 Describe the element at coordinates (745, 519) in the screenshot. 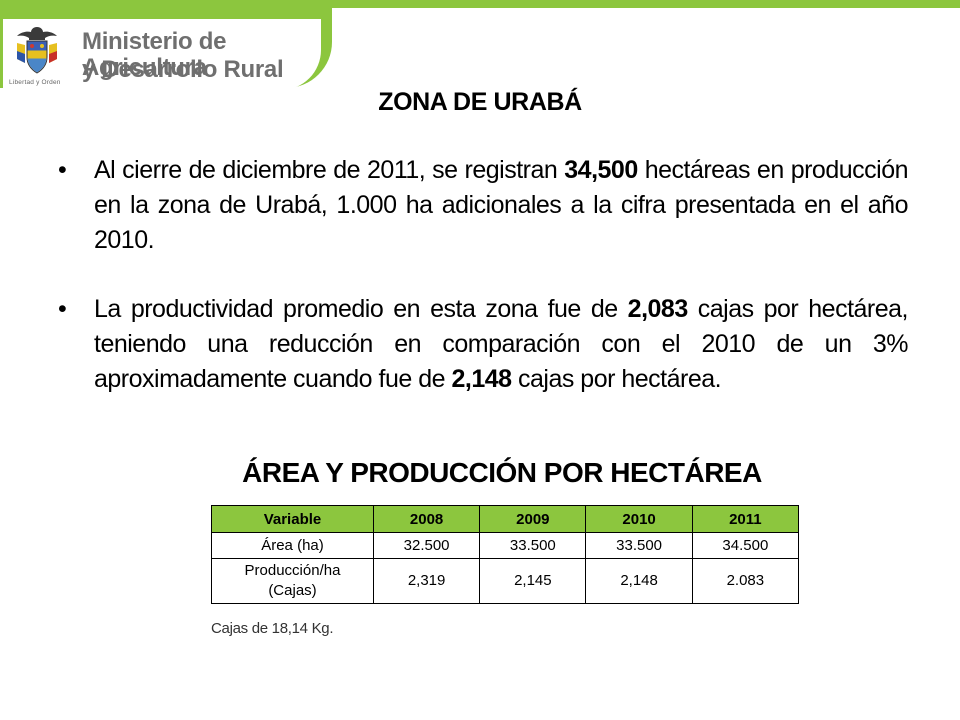

I see `header-cell-2011: 2011` at that location.